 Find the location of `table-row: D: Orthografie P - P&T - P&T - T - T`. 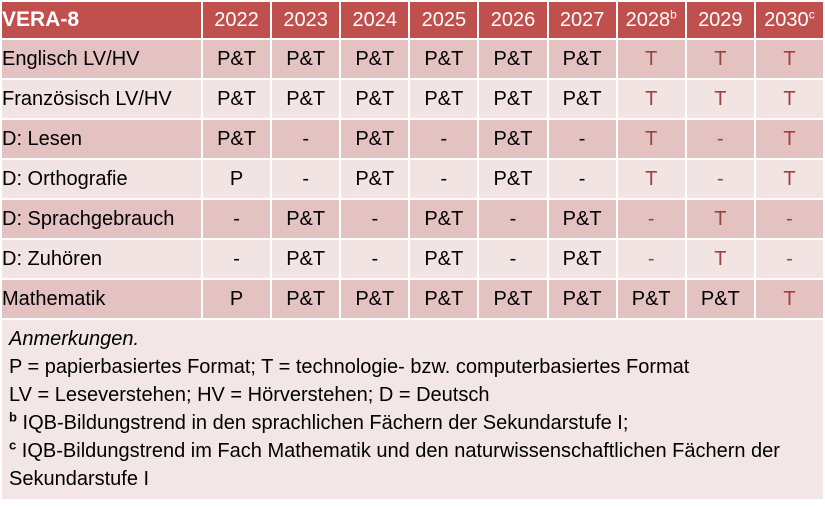

table-row: D: Orthografie P - P&T - P&T - T - T is located at coordinates (412, 179).